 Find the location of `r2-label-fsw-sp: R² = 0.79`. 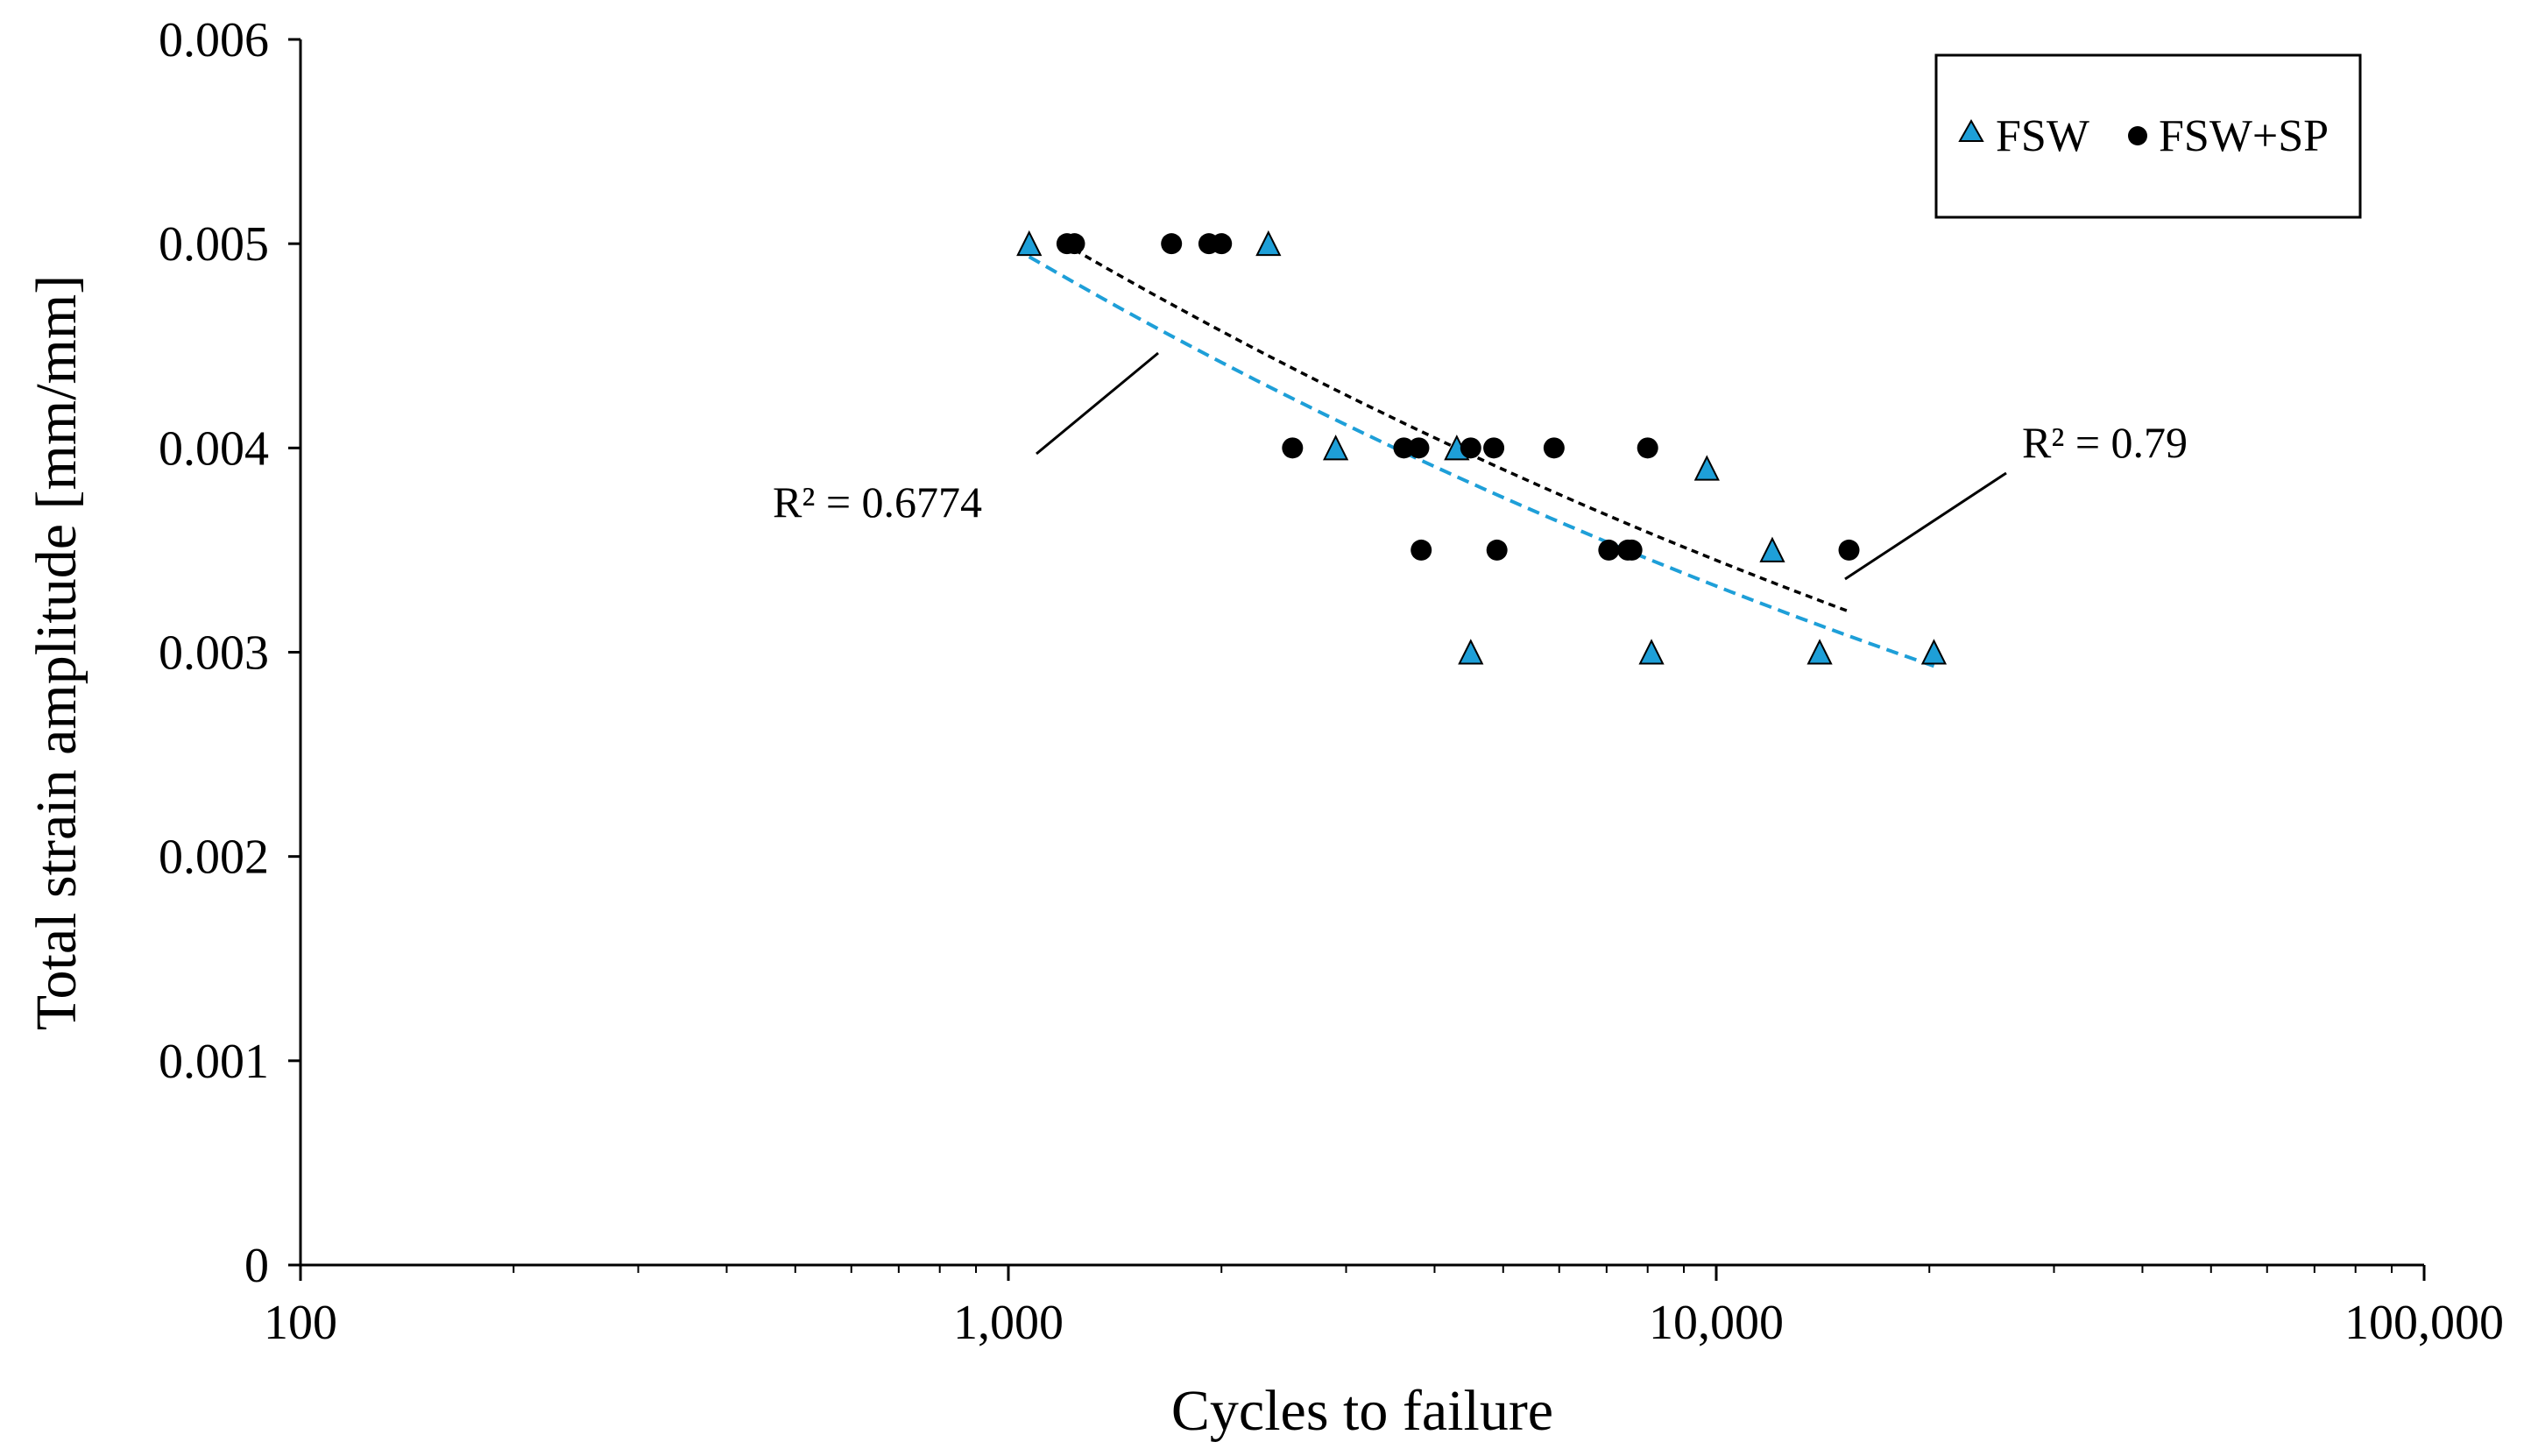

r2-label-fsw-sp: R² = 0.79 is located at coordinates (2105, 442).